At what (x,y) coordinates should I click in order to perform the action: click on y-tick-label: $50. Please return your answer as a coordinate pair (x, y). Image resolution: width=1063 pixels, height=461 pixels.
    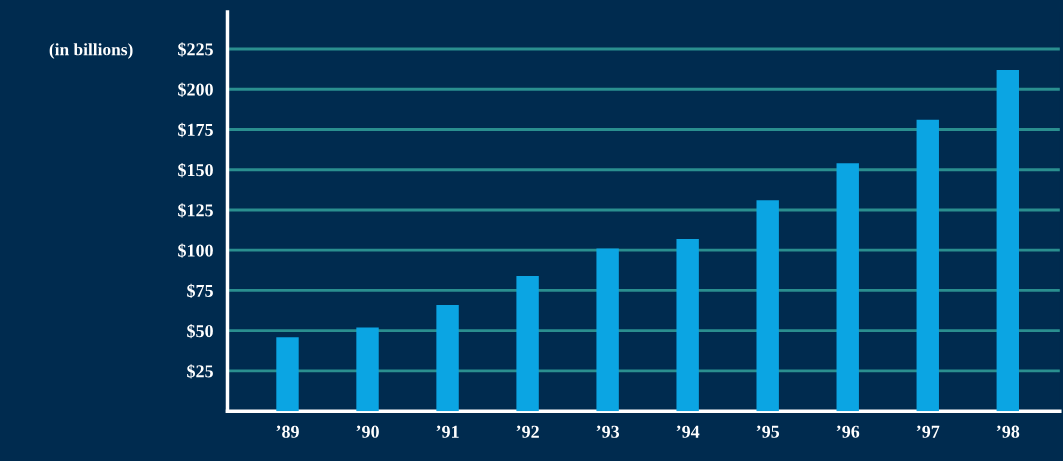
    Looking at the image, I should click on (200, 331).